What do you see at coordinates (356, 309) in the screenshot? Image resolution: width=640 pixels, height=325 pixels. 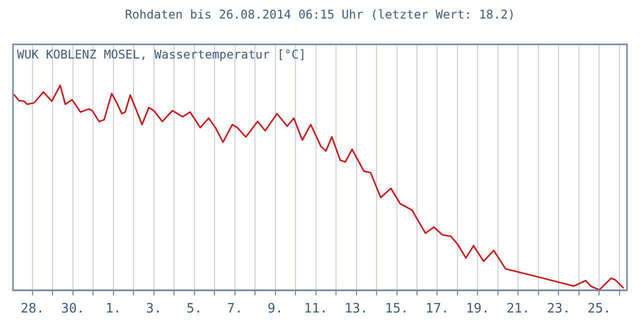 I see `x-tick-label: 13.` at bounding box center [356, 309].